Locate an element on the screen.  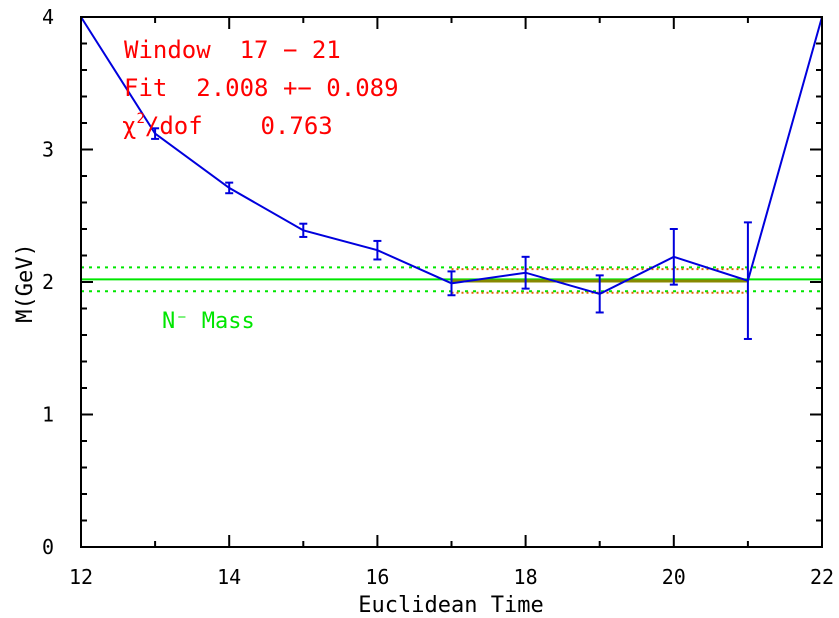
x-tick-label: 18 is located at coordinates (526, 577).